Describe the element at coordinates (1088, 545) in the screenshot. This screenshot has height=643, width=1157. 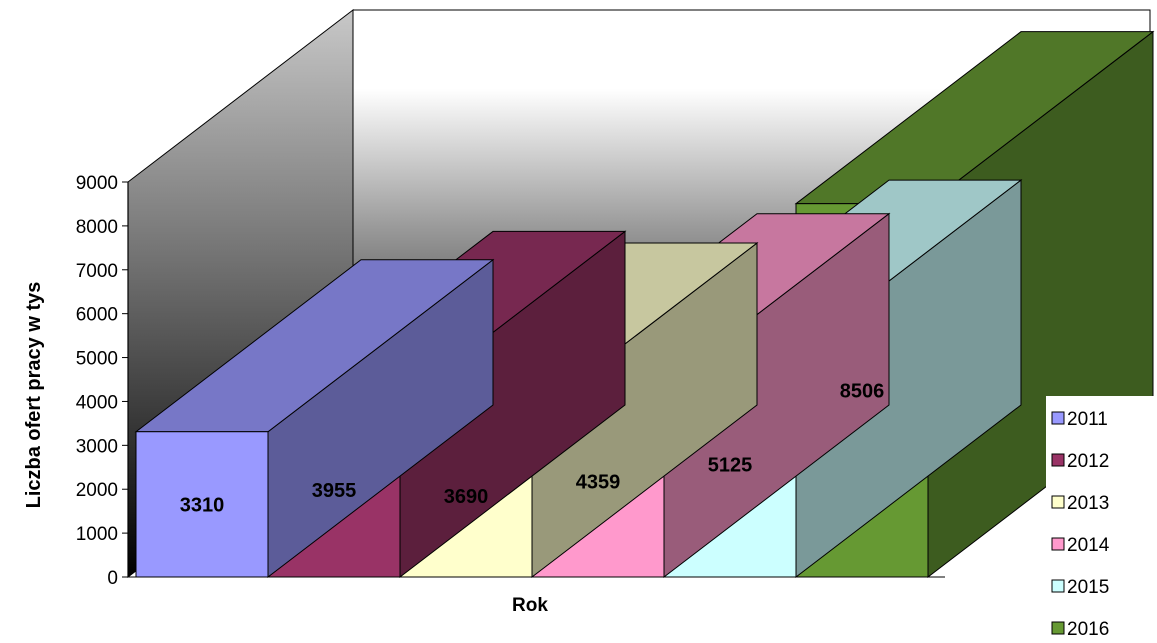
I see `legend-label: 2014` at that location.